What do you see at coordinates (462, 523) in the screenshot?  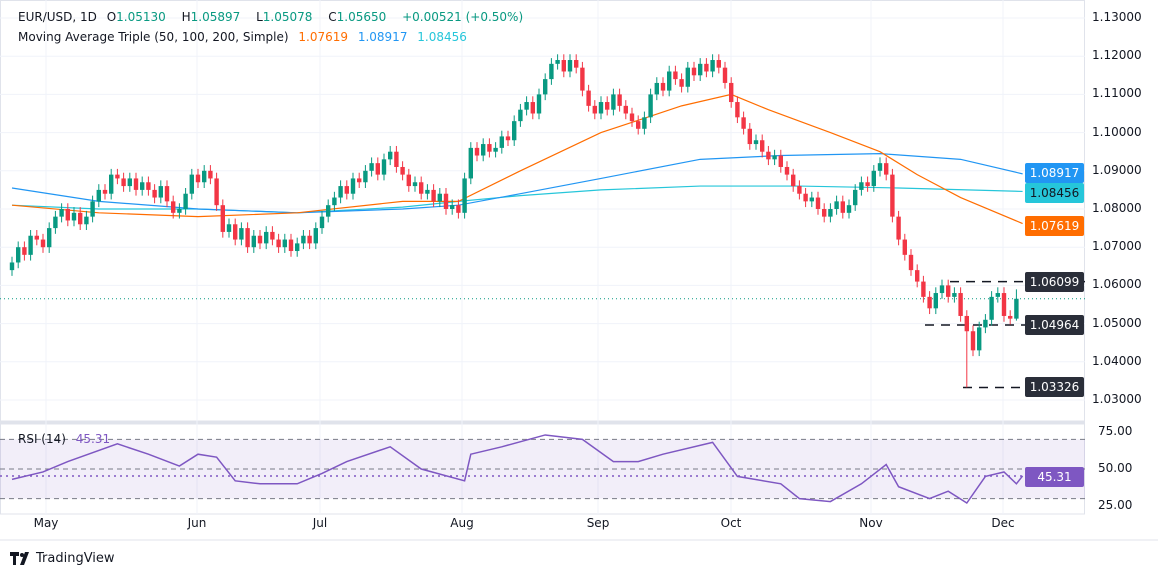 I see `month-label: Aug` at bounding box center [462, 523].